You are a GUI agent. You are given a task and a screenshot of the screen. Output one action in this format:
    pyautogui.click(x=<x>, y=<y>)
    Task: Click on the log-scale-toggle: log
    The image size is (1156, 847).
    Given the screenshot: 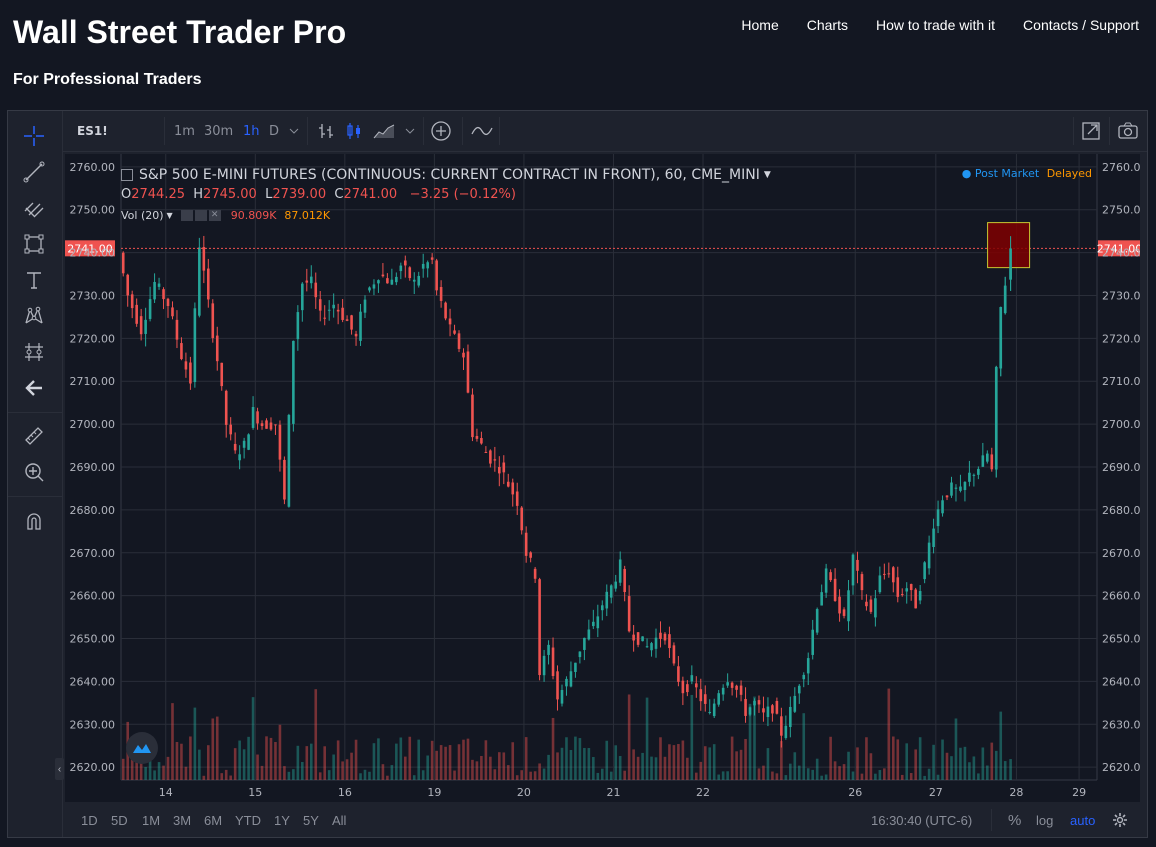 What is the action you would take?
    pyautogui.click(x=1045, y=820)
    